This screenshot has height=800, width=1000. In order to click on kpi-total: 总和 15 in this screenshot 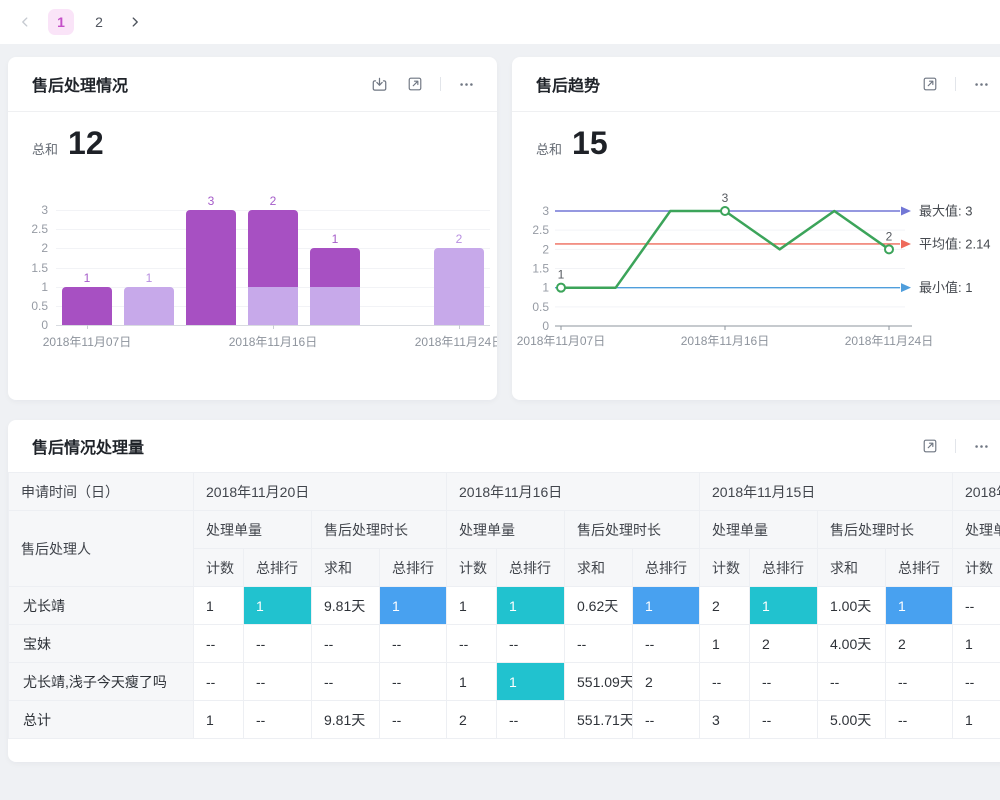, I will do `click(572, 143)`.